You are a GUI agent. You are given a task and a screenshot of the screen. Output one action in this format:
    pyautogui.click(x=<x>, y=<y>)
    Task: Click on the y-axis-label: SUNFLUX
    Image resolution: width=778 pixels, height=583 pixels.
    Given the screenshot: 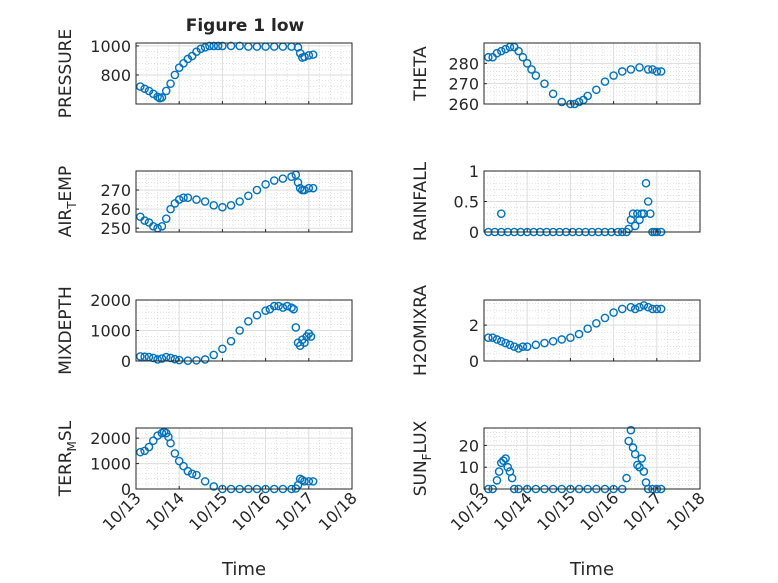 What is the action you would take?
    pyautogui.click(x=422, y=458)
    